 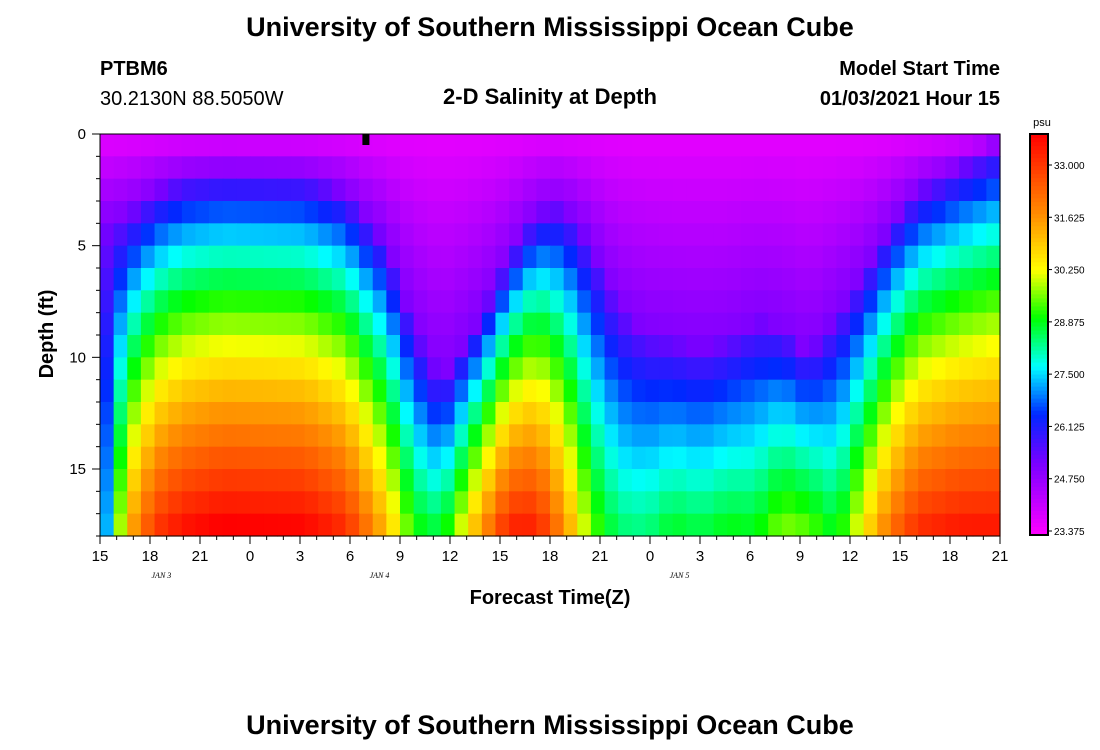 What do you see at coordinates (600, 556) in the screenshot?
I see `x-tick-label: 21` at bounding box center [600, 556].